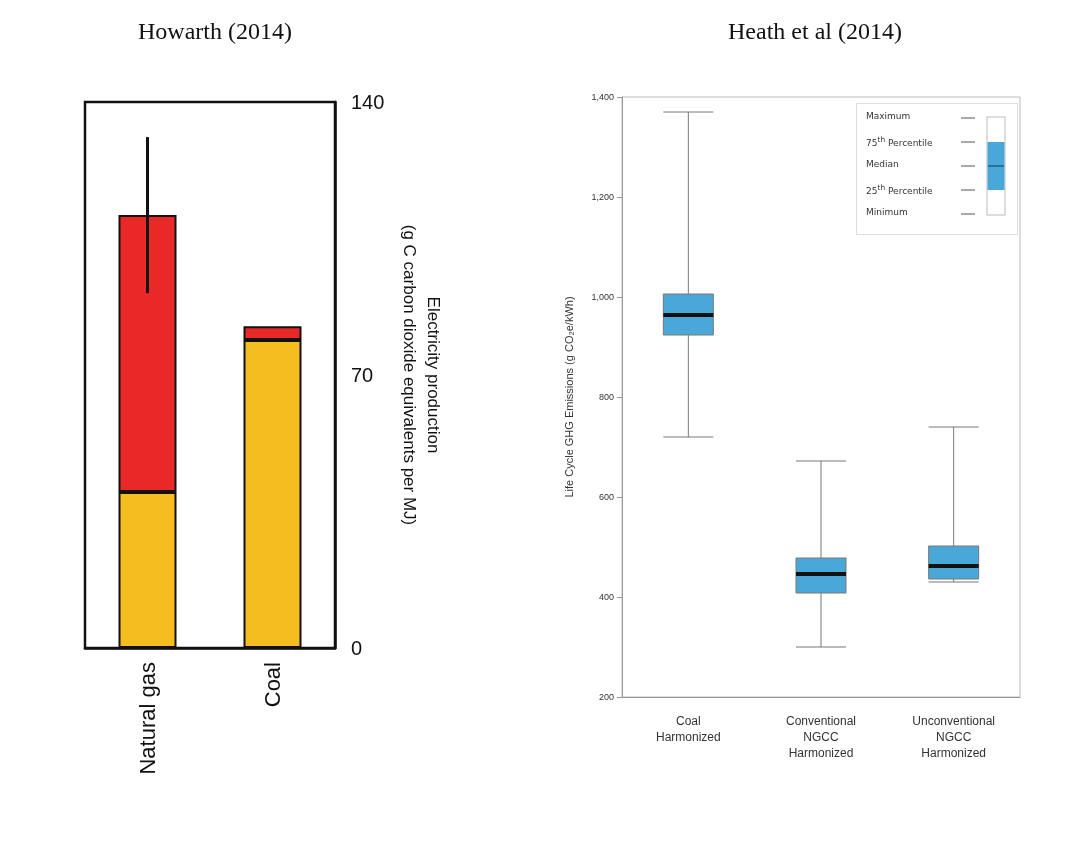 Image resolution: width=1073 pixels, height=846 pixels. Describe the element at coordinates (899, 141) in the screenshot. I see `annotation: 75$^{th}$ Percentile` at that location.